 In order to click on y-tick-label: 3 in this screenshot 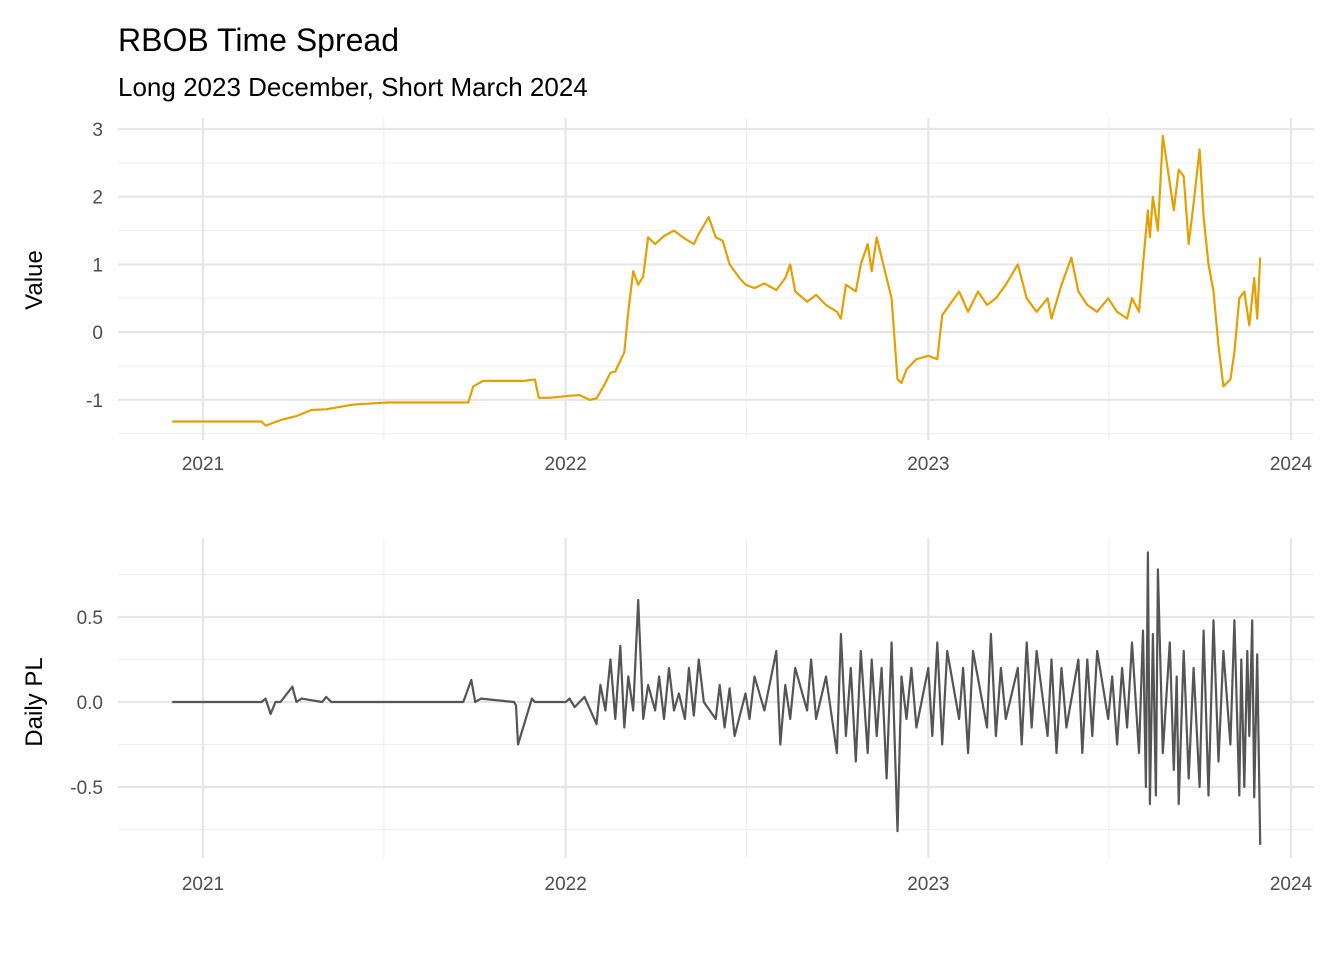, I will do `click(97, 130)`.